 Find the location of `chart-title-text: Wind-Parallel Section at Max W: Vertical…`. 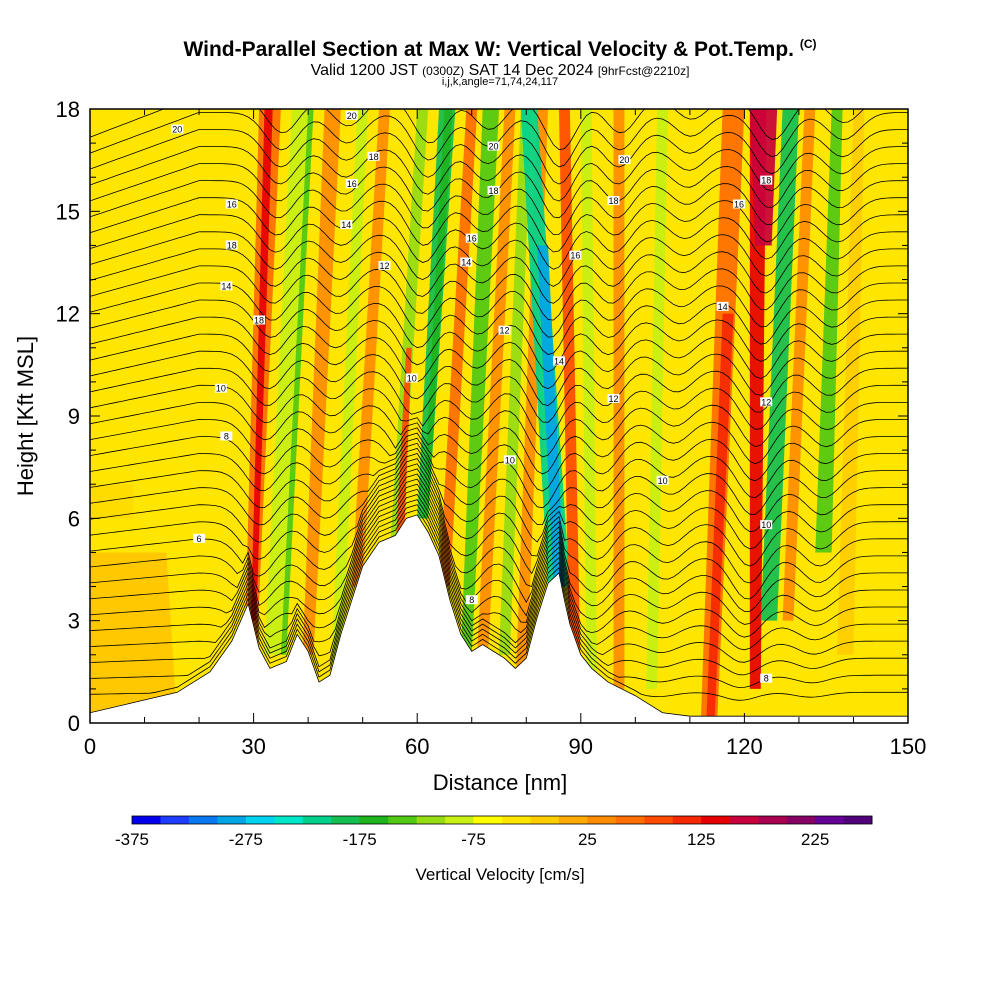

chart-title-text: Wind-Parallel Section at Max W: Vertical… is located at coordinates (488, 49).